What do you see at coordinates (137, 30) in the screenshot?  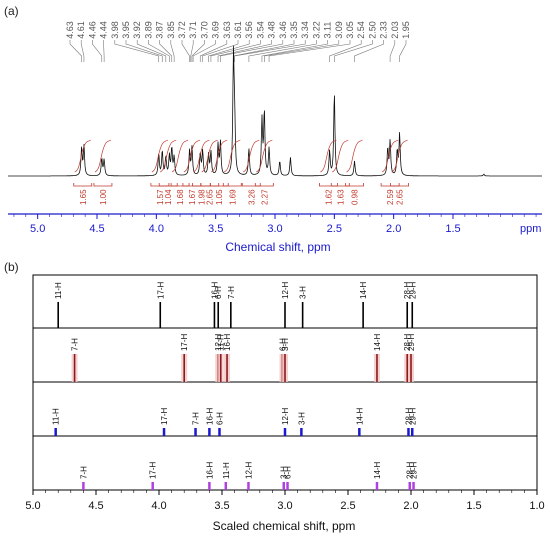 I see `panel-a-peak-label: 3.92` at bounding box center [137, 30].